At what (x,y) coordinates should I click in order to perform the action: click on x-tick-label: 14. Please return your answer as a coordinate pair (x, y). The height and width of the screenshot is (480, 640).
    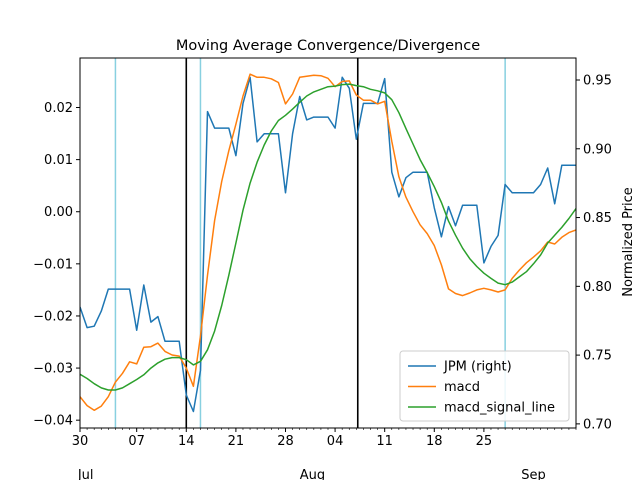
    Looking at the image, I should click on (186, 441).